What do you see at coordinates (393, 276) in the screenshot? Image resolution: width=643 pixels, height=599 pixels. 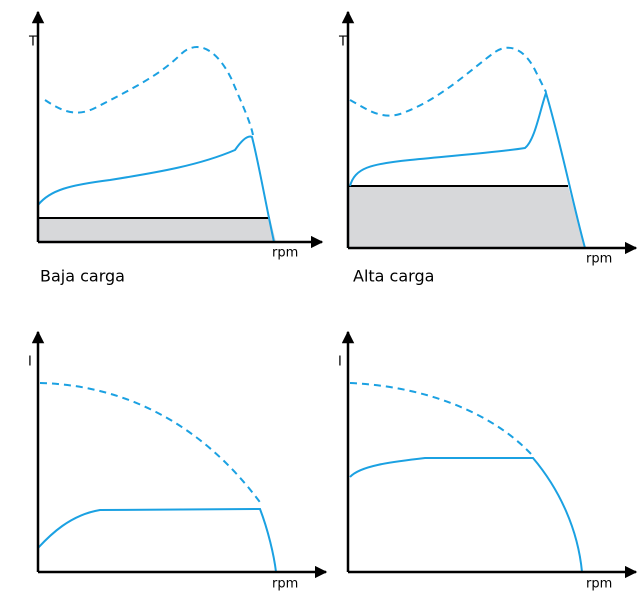 I see `caption: Alta carga` at bounding box center [393, 276].